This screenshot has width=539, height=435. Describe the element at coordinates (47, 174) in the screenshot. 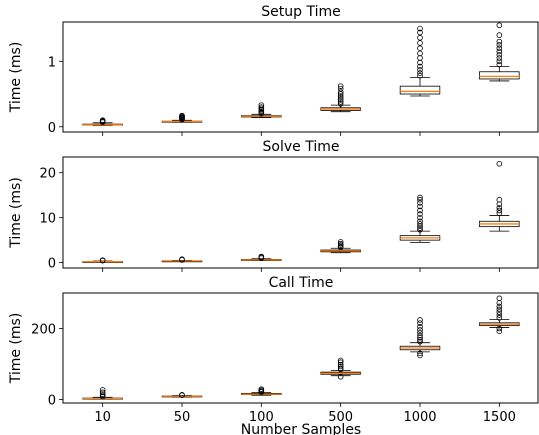

I see `y-tick-label: 20` at that location.